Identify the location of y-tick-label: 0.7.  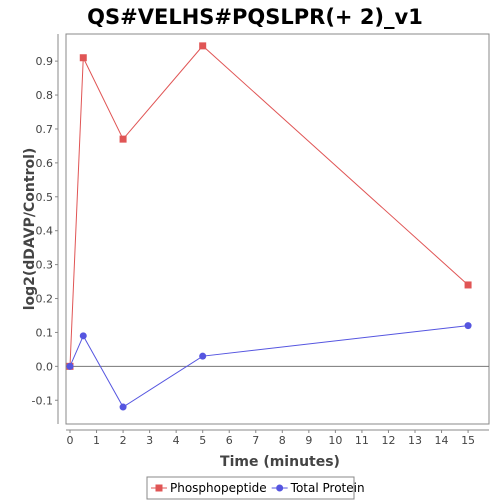
(45, 129).